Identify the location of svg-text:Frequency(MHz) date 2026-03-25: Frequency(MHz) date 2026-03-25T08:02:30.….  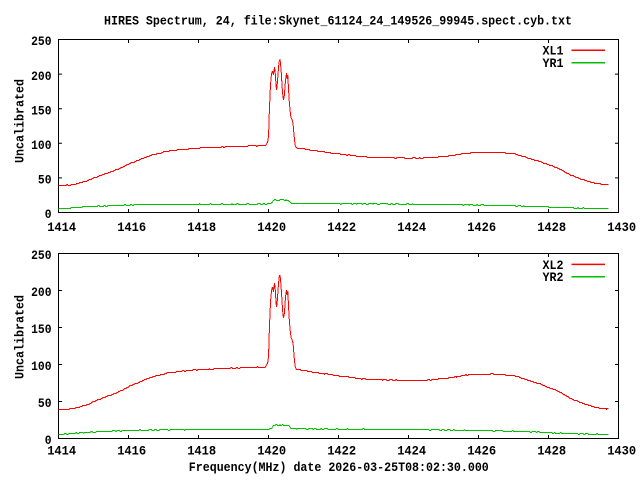
(339, 467).